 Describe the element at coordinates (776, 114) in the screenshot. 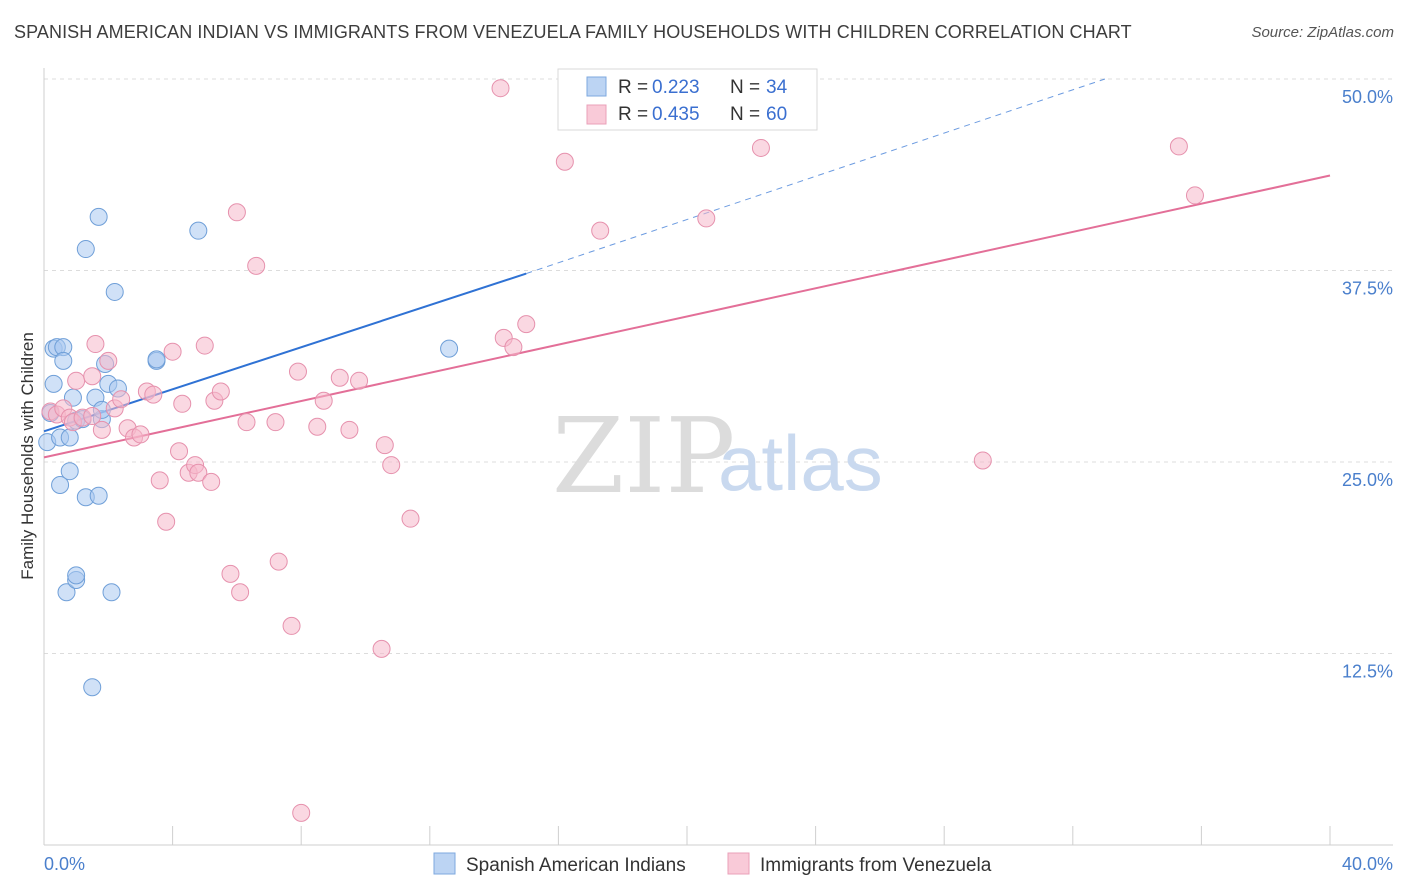

I see `legend-n-value-2: 60` at that location.